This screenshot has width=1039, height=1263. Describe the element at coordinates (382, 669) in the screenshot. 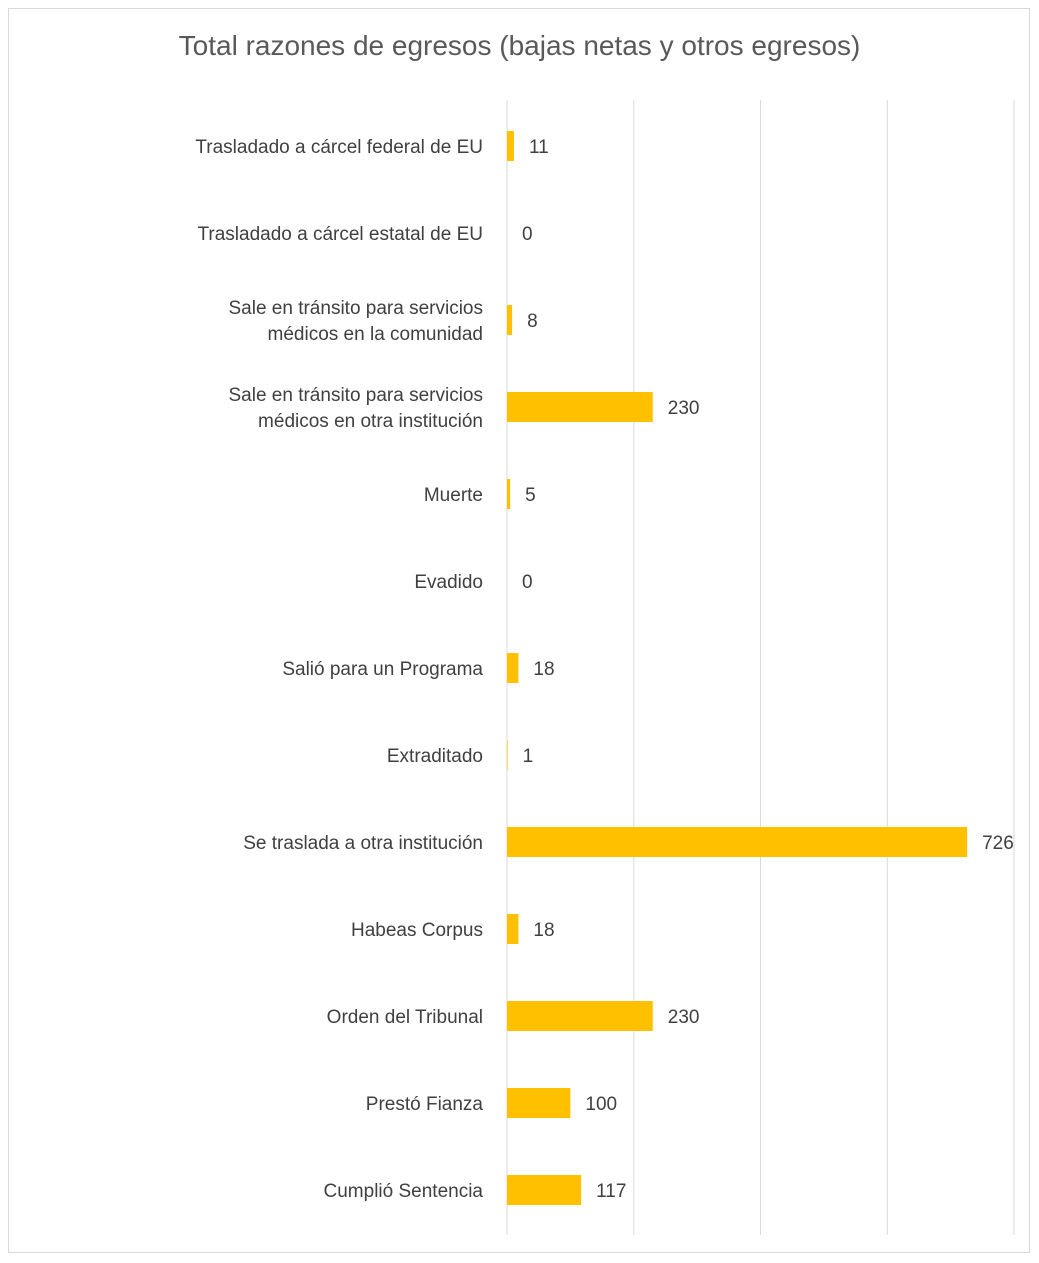

I see `category-label: Salió para un Programa` at that location.